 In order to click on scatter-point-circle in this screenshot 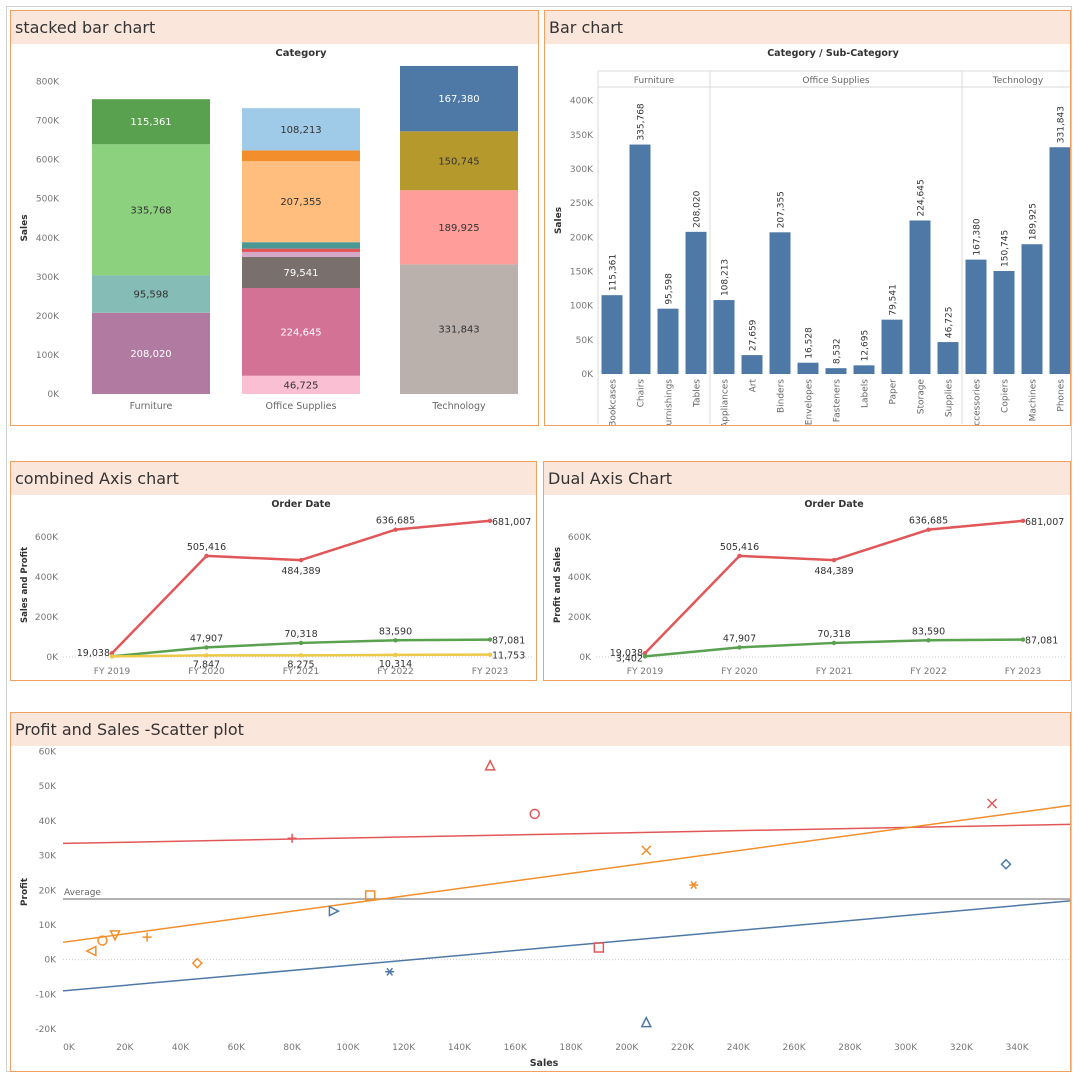, I will do `click(102, 940)`.